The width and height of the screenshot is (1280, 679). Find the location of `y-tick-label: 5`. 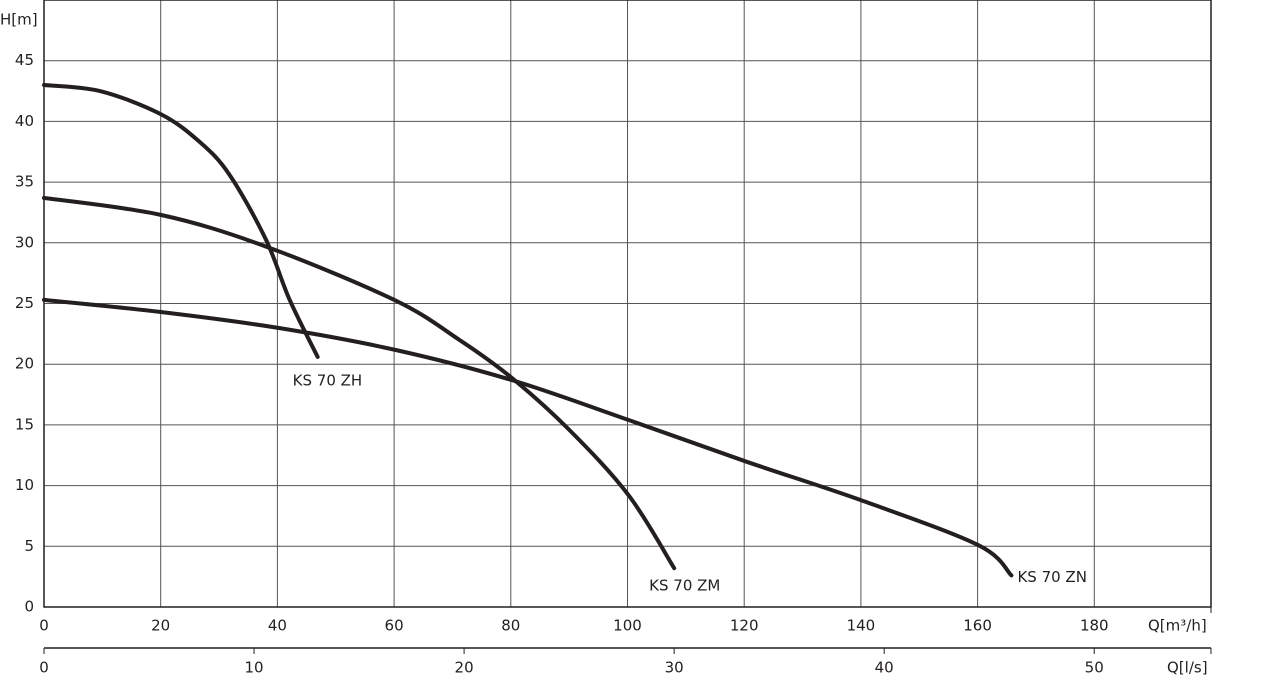

y-tick-label: 5 is located at coordinates (29, 546).